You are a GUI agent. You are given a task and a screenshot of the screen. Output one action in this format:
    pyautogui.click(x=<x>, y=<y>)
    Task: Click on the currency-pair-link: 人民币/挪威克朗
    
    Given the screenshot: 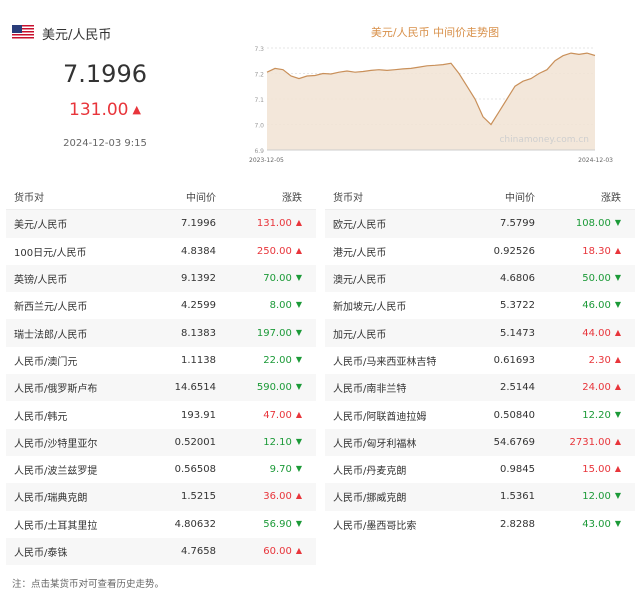 What is the action you would take?
    pyautogui.click(x=370, y=499)
    